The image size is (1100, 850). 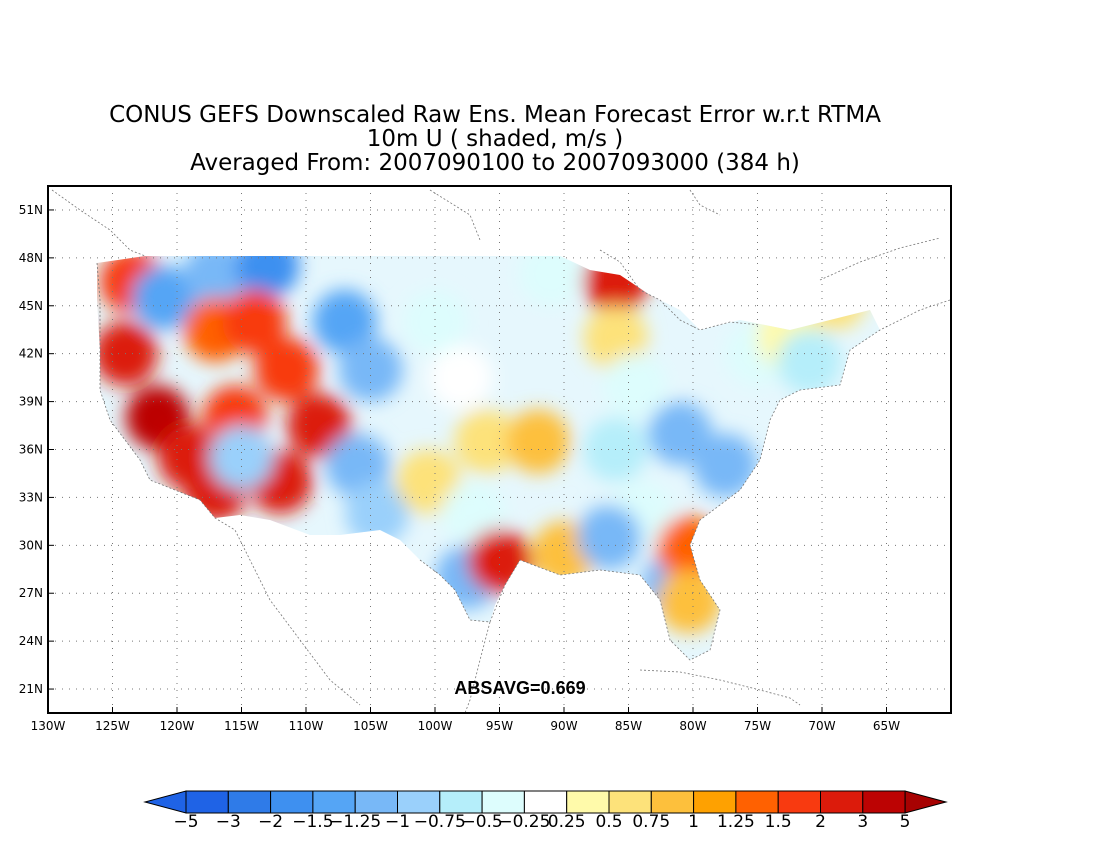 What do you see at coordinates (312, 822) in the screenshot?
I see `colorbar-label: −1.5` at bounding box center [312, 822].